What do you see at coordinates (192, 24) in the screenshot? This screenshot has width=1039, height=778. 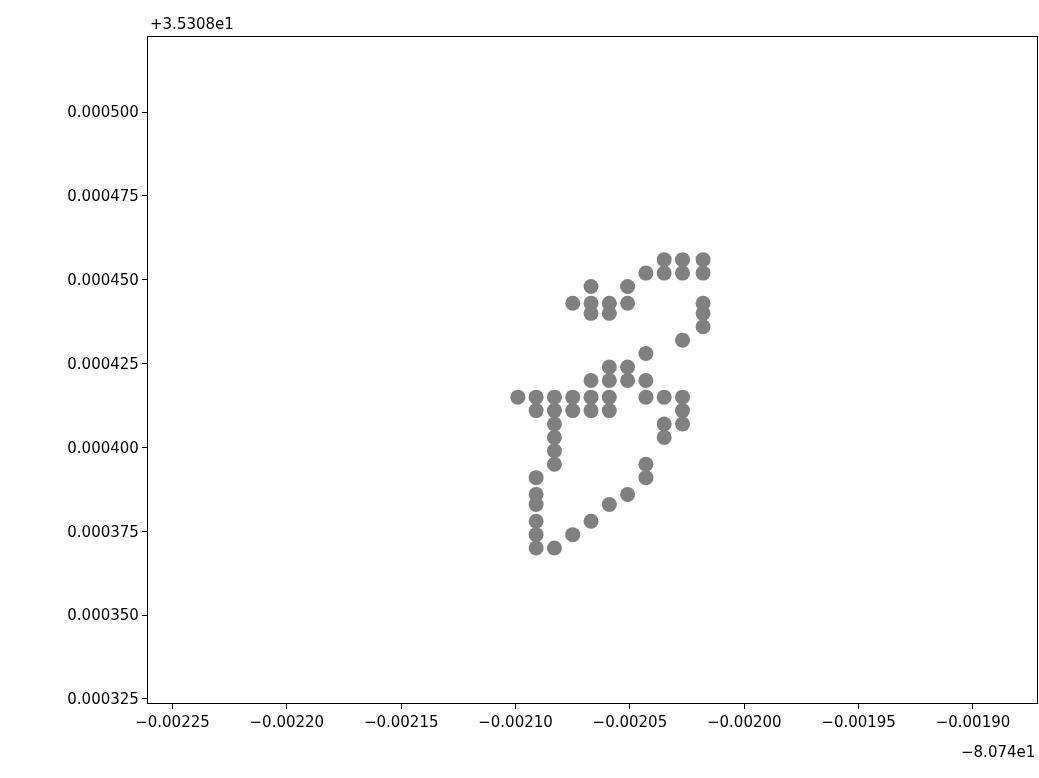 I see `text: +3.5308e1` at bounding box center [192, 24].